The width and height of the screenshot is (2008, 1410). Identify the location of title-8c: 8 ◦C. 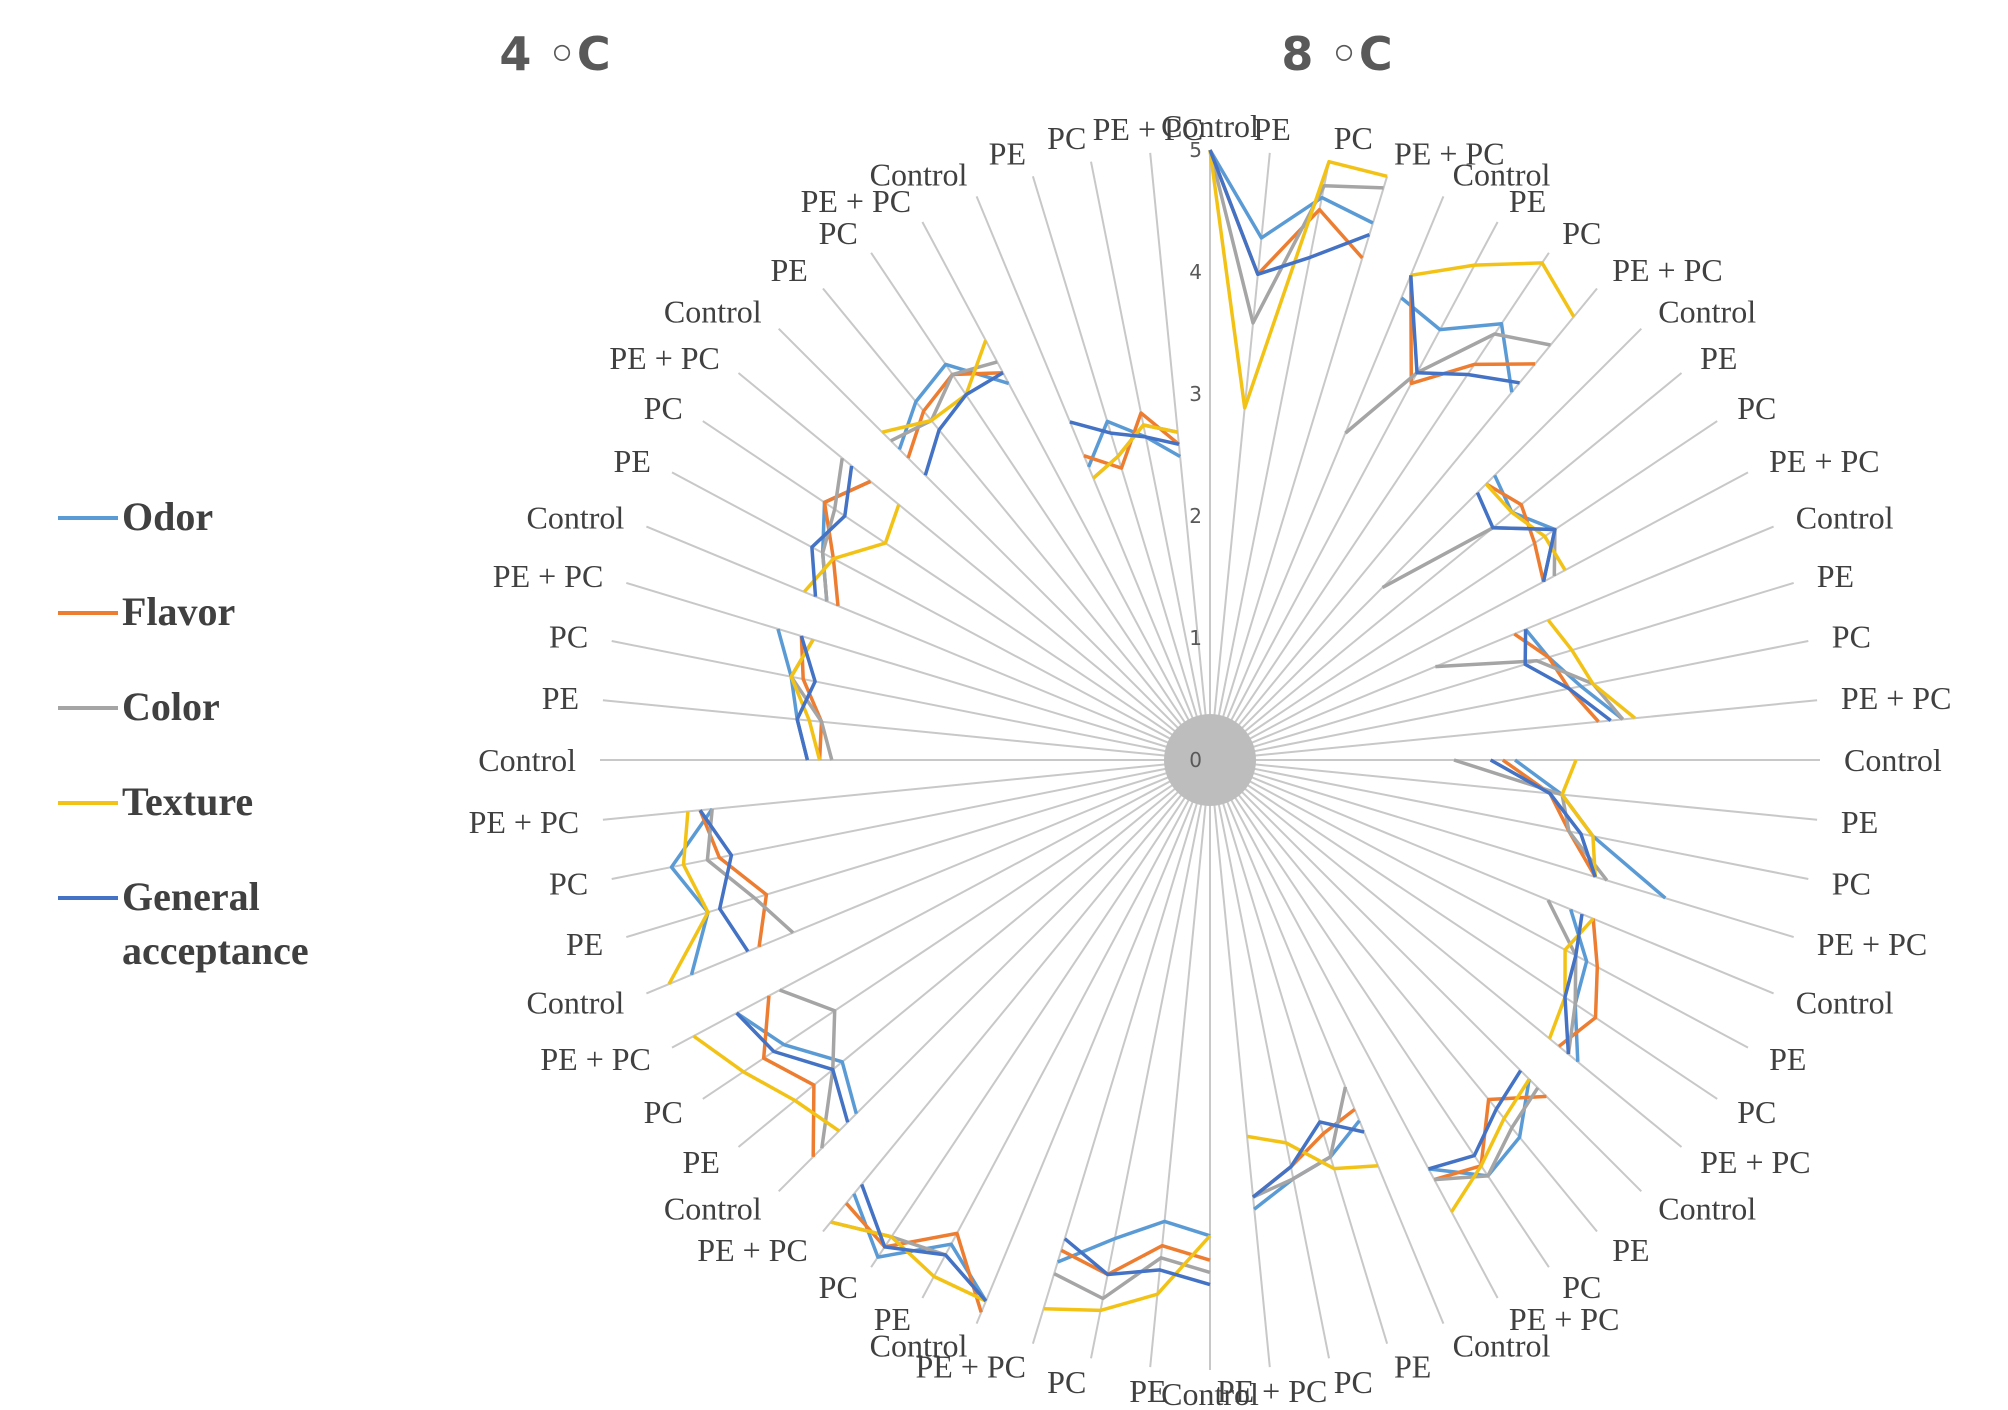
(1336, 54).